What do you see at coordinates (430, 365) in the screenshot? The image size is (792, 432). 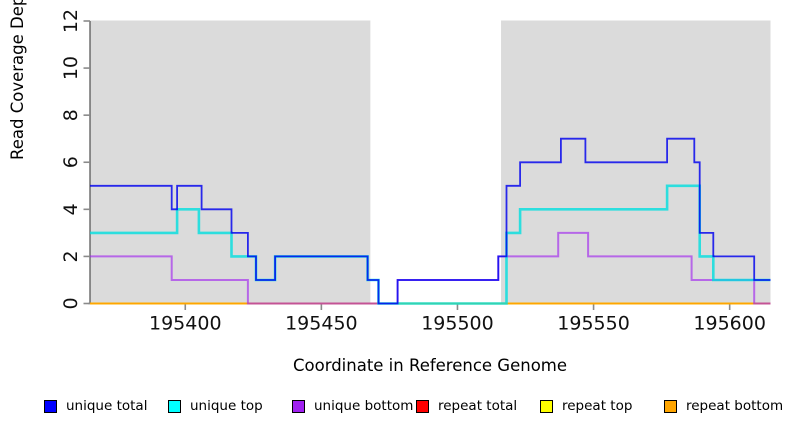 I see `x-axis-title: Coordinate in Reference Genome` at bounding box center [430, 365].